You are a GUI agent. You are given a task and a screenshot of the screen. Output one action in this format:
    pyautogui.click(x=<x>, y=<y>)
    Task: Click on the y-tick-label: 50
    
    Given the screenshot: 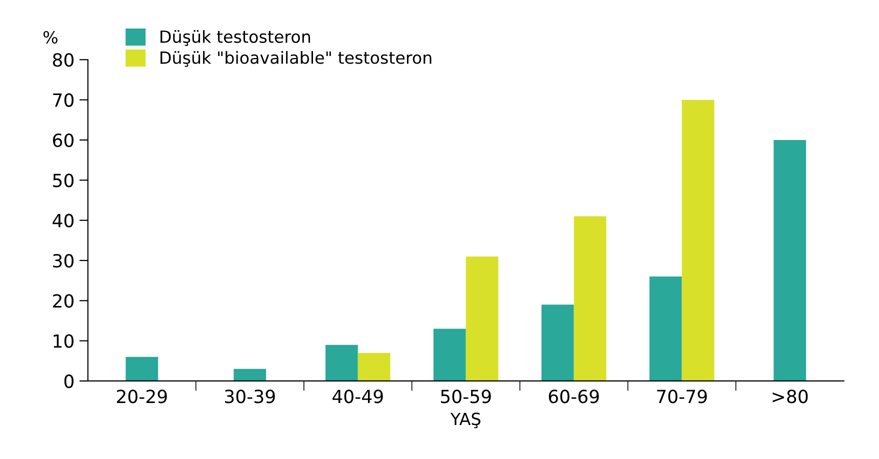 What is the action you would take?
    pyautogui.click(x=63, y=181)
    